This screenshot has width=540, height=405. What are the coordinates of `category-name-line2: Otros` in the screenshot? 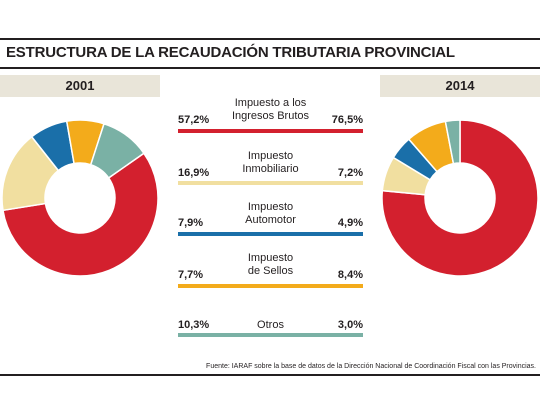 It's located at (270, 325).